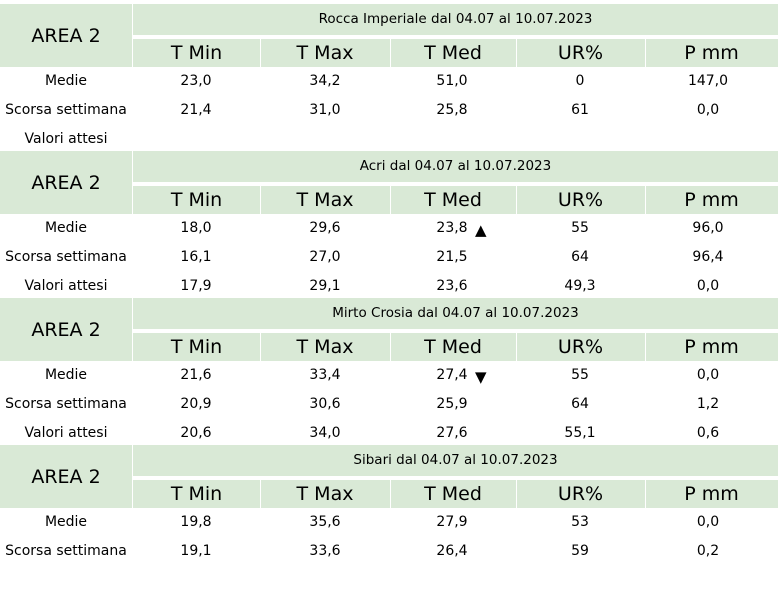 The height and width of the screenshot is (592, 778). Describe the element at coordinates (580, 551) in the screenshot. I see `table-cell: 59` at that location.